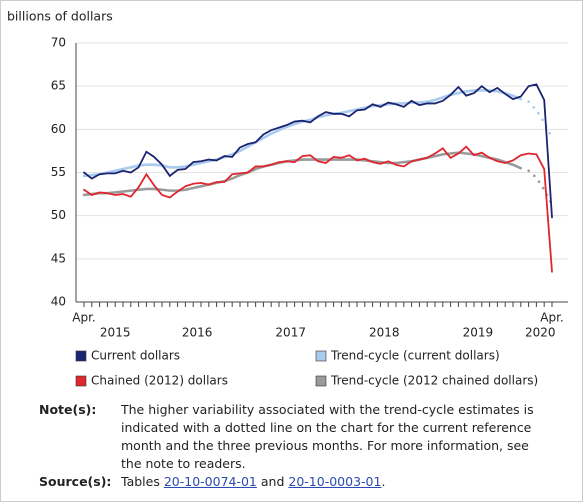 The image size is (583, 502). What do you see at coordinates (58, 129) in the screenshot?
I see `y-tick-label: 60` at bounding box center [58, 129].